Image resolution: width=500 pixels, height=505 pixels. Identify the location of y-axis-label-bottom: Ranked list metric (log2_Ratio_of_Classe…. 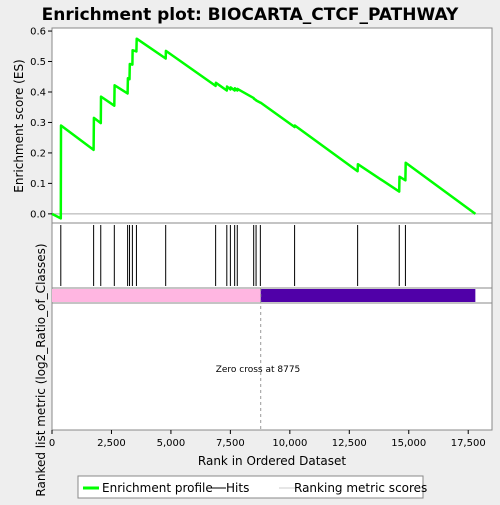
(41, 369).